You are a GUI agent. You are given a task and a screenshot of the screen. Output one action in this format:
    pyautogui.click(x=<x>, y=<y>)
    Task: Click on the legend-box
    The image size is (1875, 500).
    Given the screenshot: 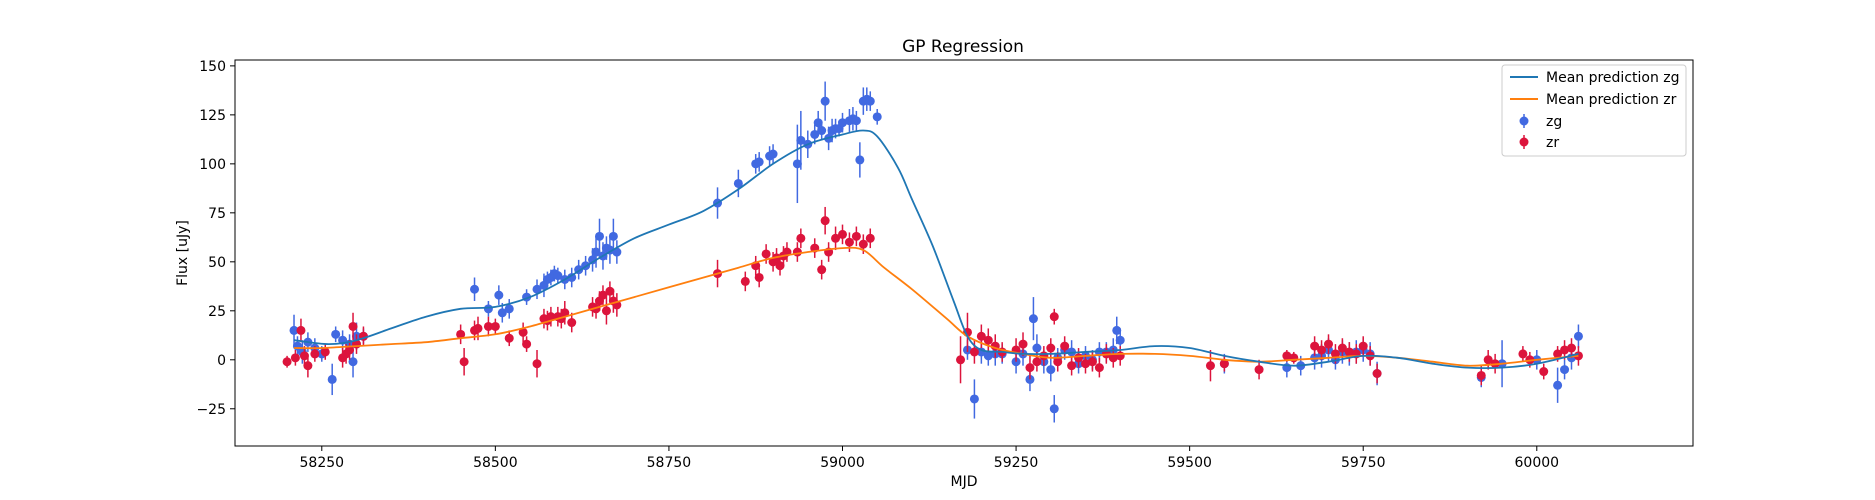 What is the action you would take?
    pyautogui.click(x=1594, y=110)
    